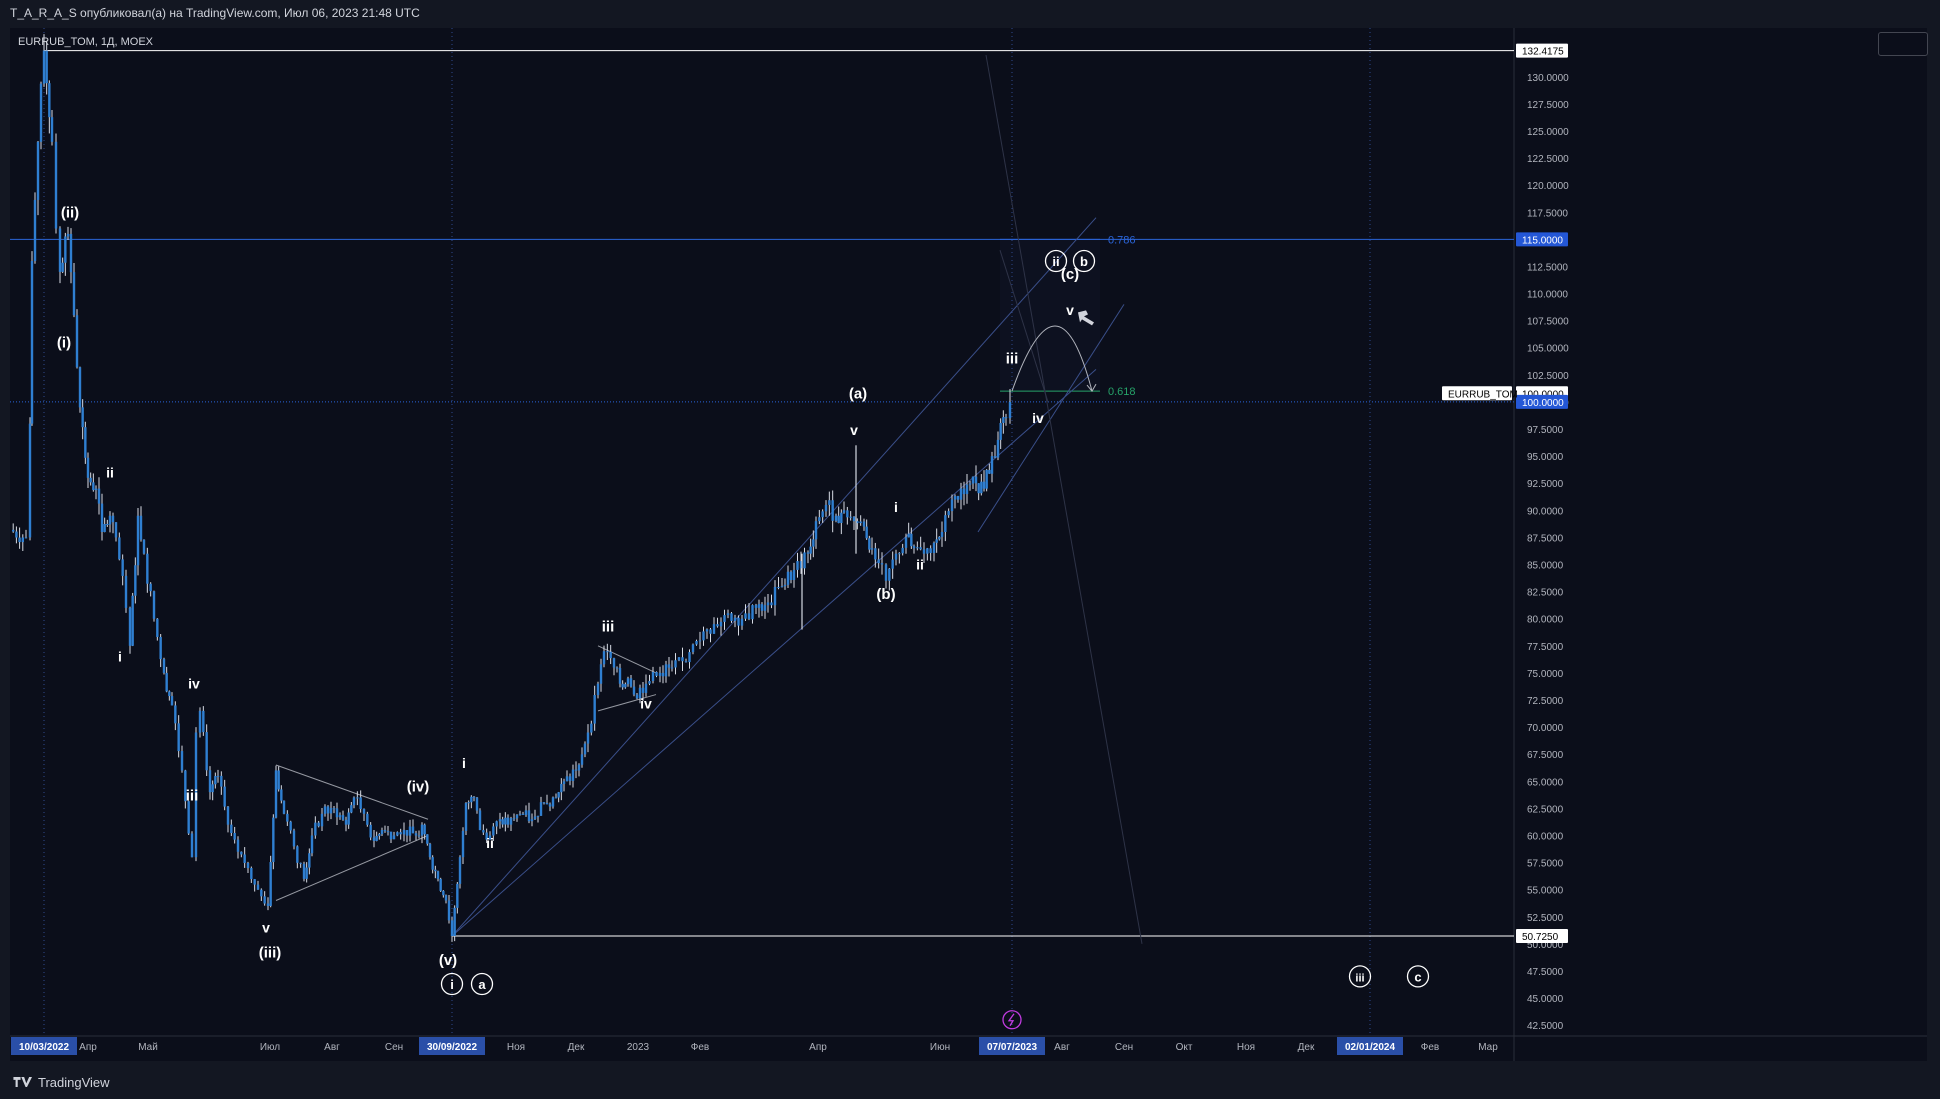  I want to click on arrow-head-icon, so click(1091, 387).